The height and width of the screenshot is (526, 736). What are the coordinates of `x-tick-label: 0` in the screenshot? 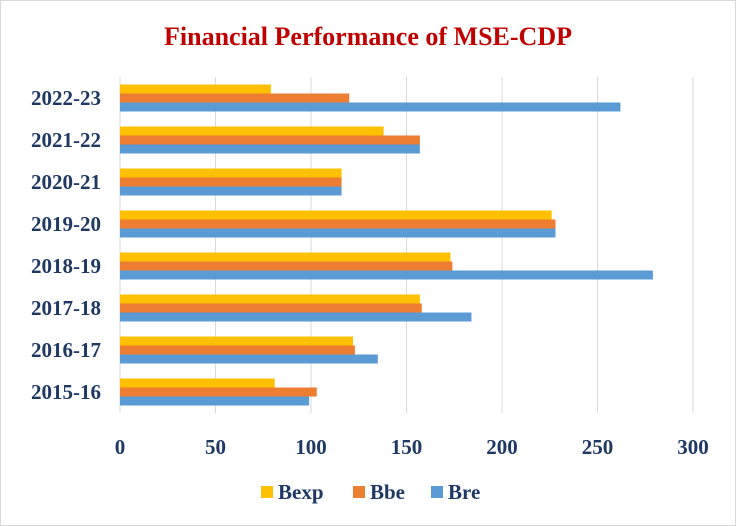 It's located at (120, 447).